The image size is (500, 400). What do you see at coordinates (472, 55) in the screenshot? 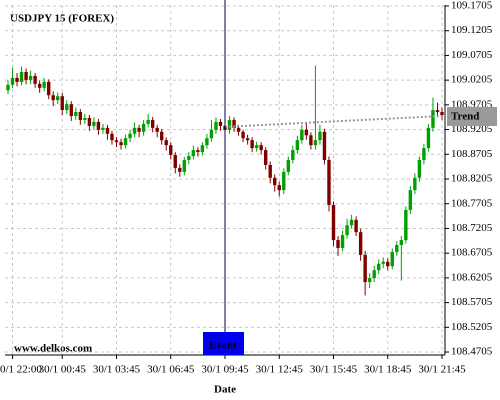
I see `y-tick-label: 109.0705` at bounding box center [472, 55].